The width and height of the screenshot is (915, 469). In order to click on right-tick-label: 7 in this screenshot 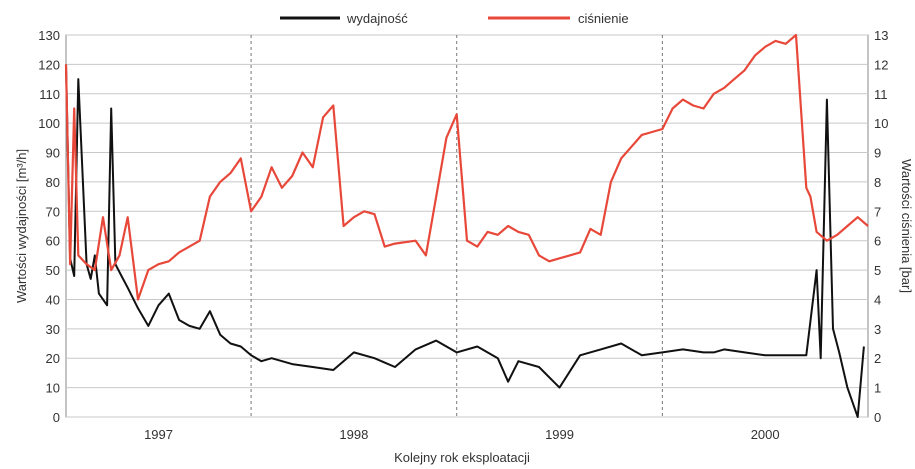, I will do `click(877, 211)`.